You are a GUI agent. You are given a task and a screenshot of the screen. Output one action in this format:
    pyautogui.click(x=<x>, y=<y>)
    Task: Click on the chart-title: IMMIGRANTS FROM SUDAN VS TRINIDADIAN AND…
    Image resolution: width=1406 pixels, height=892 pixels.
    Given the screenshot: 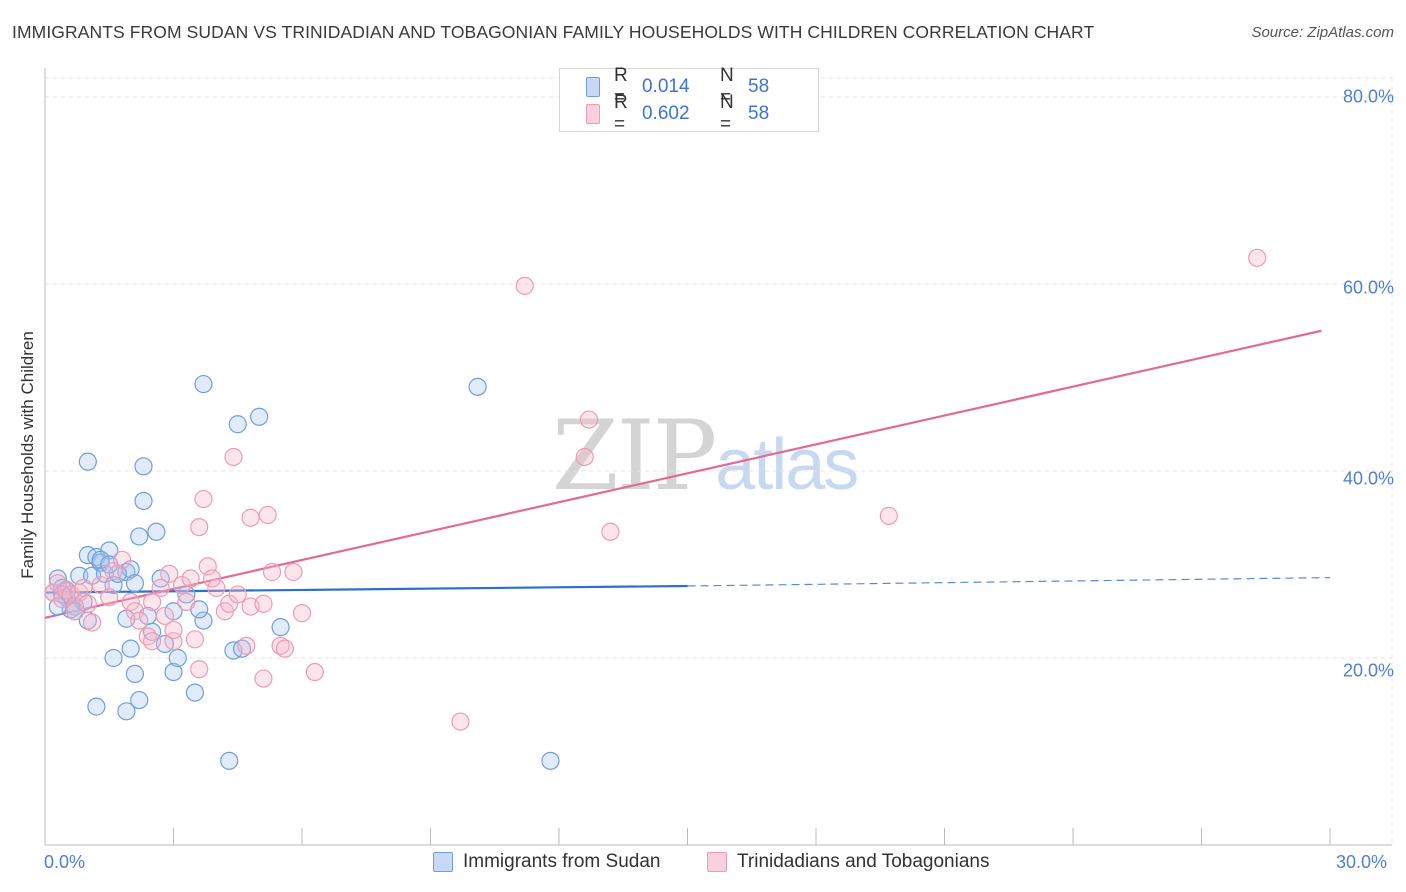 What is the action you would take?
    pyautogui.click(x=553, y=32)
    